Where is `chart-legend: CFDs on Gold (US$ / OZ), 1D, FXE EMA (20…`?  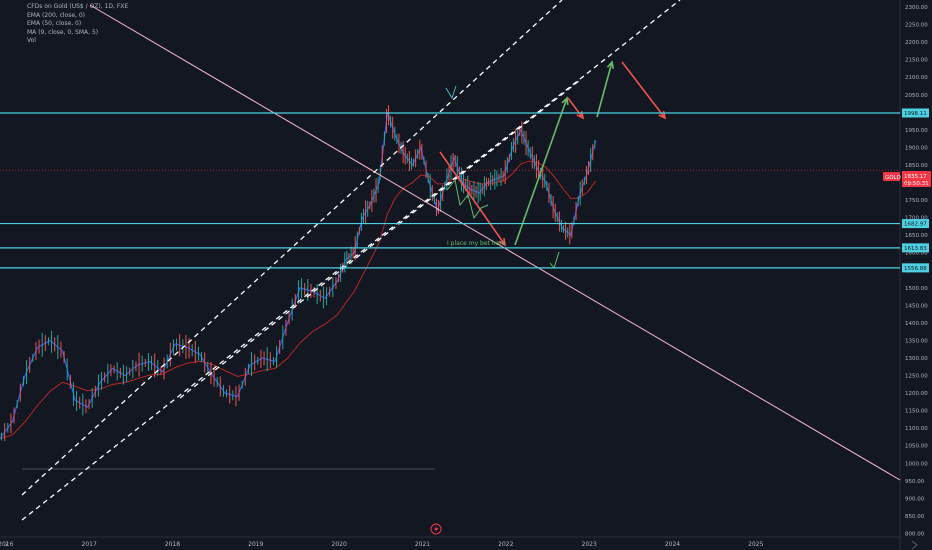
chart-legend: CFDs on Gold (US$ / OZ), 1D, FXE EMA (20… is located at coordinates (77, 24).